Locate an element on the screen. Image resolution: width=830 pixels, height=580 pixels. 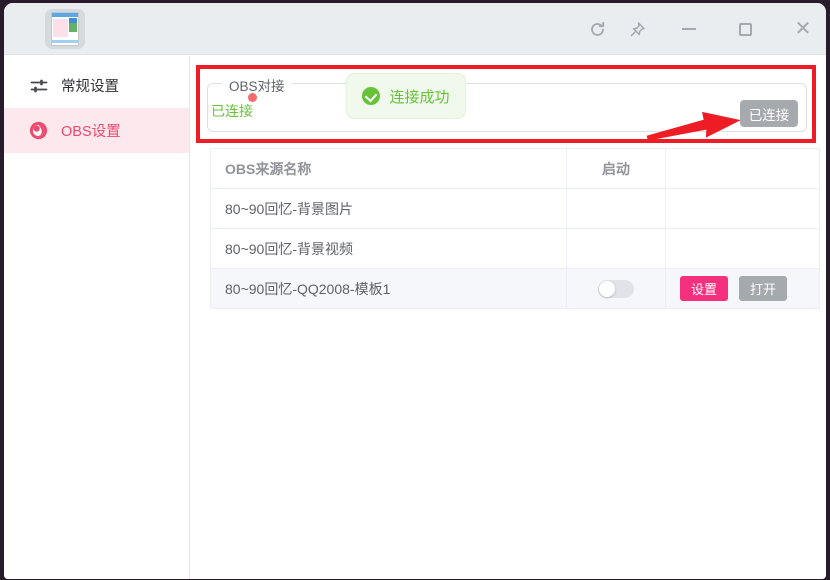
maximize-icon is located at coordinates (745, 29).